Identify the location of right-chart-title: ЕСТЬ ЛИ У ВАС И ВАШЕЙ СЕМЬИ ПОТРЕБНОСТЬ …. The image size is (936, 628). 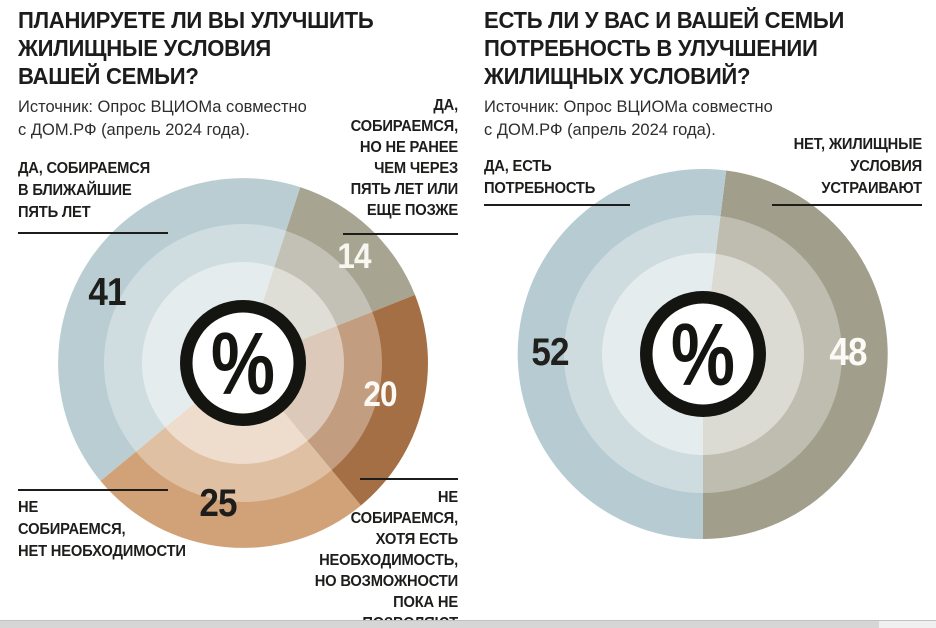
(664, 48).